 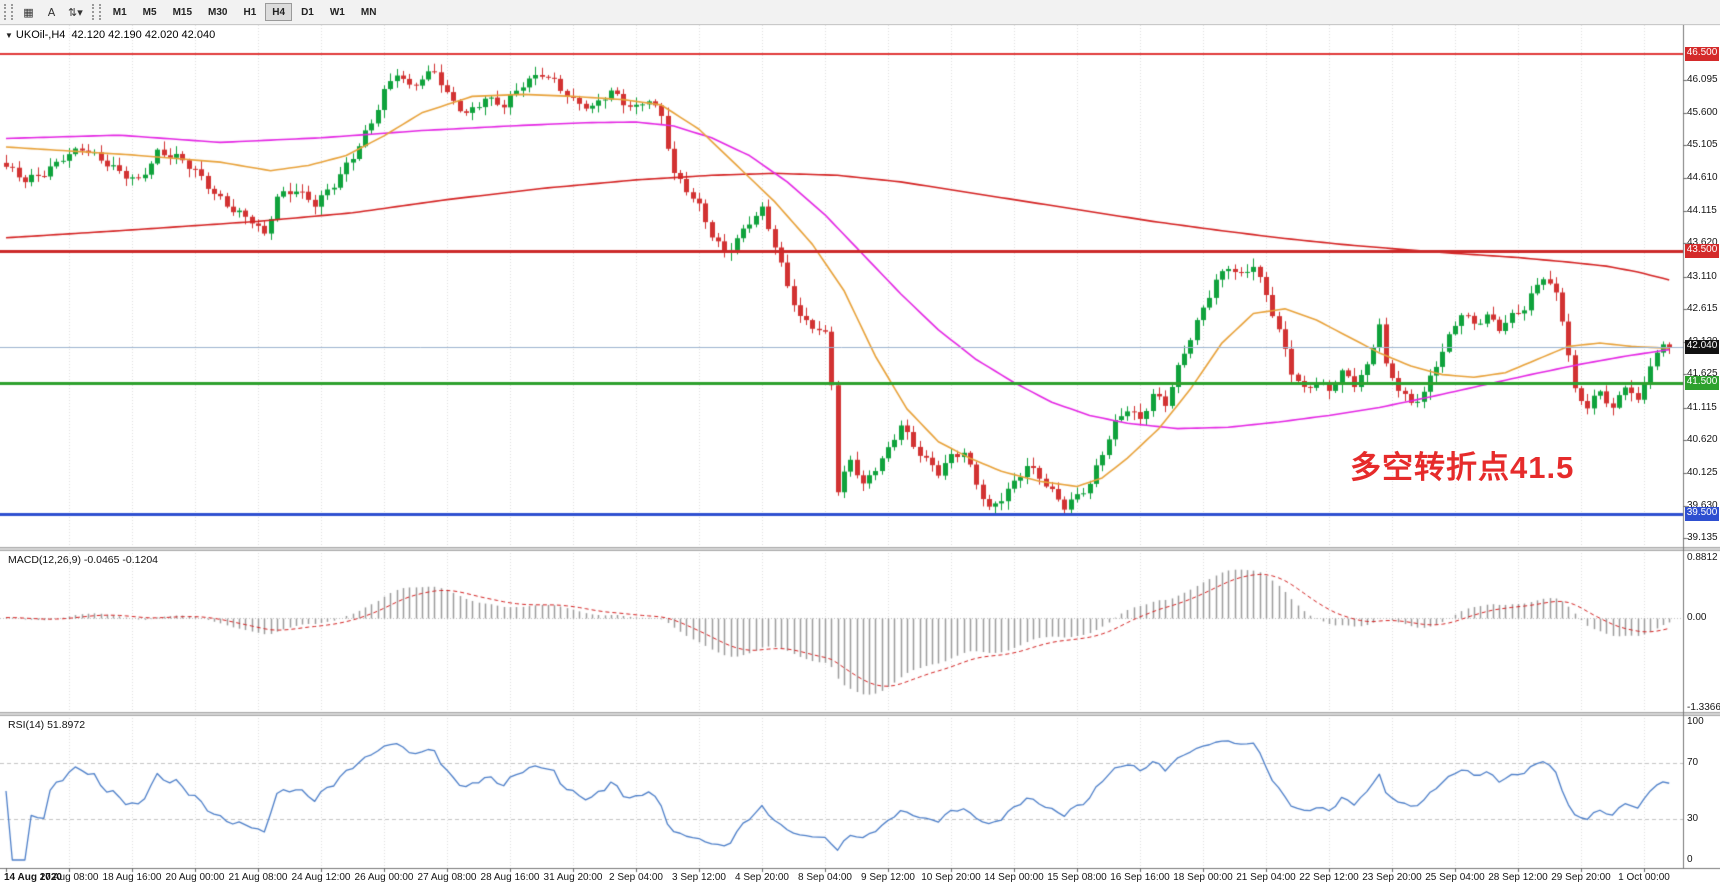 What do you see at coordinates (75, 12) in the screenshot?
I see `scale-tool-icon: ⇅▾` at bounding box center [75, 12].